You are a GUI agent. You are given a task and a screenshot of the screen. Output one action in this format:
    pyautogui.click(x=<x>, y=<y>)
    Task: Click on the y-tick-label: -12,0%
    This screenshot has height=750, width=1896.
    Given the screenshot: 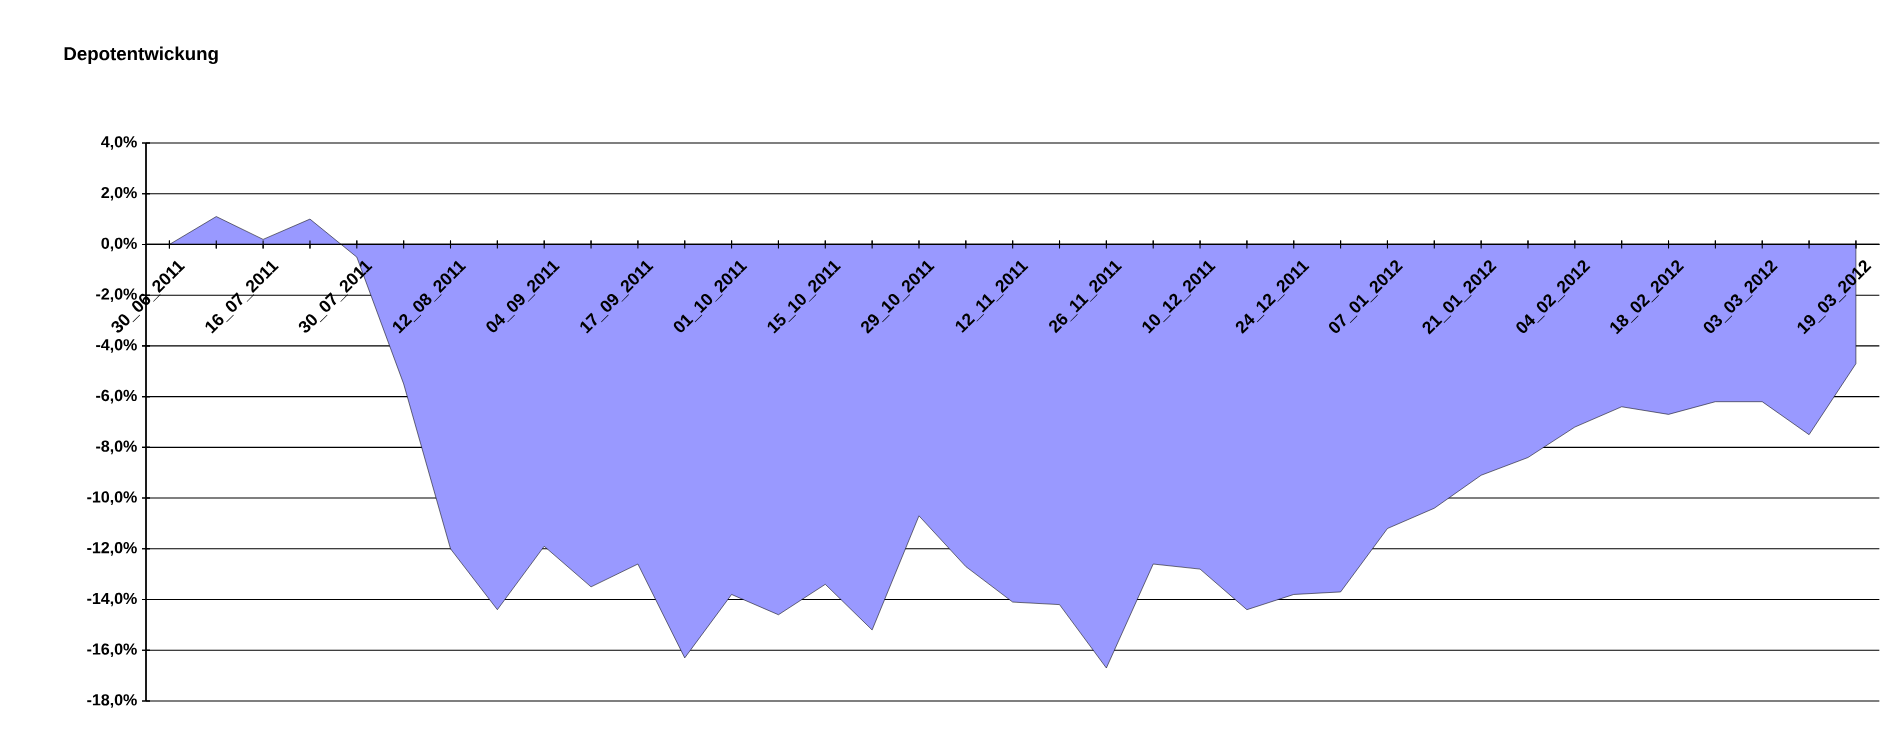 What is the action you would take?
    pyautogui.click(x=112, y=549)
    